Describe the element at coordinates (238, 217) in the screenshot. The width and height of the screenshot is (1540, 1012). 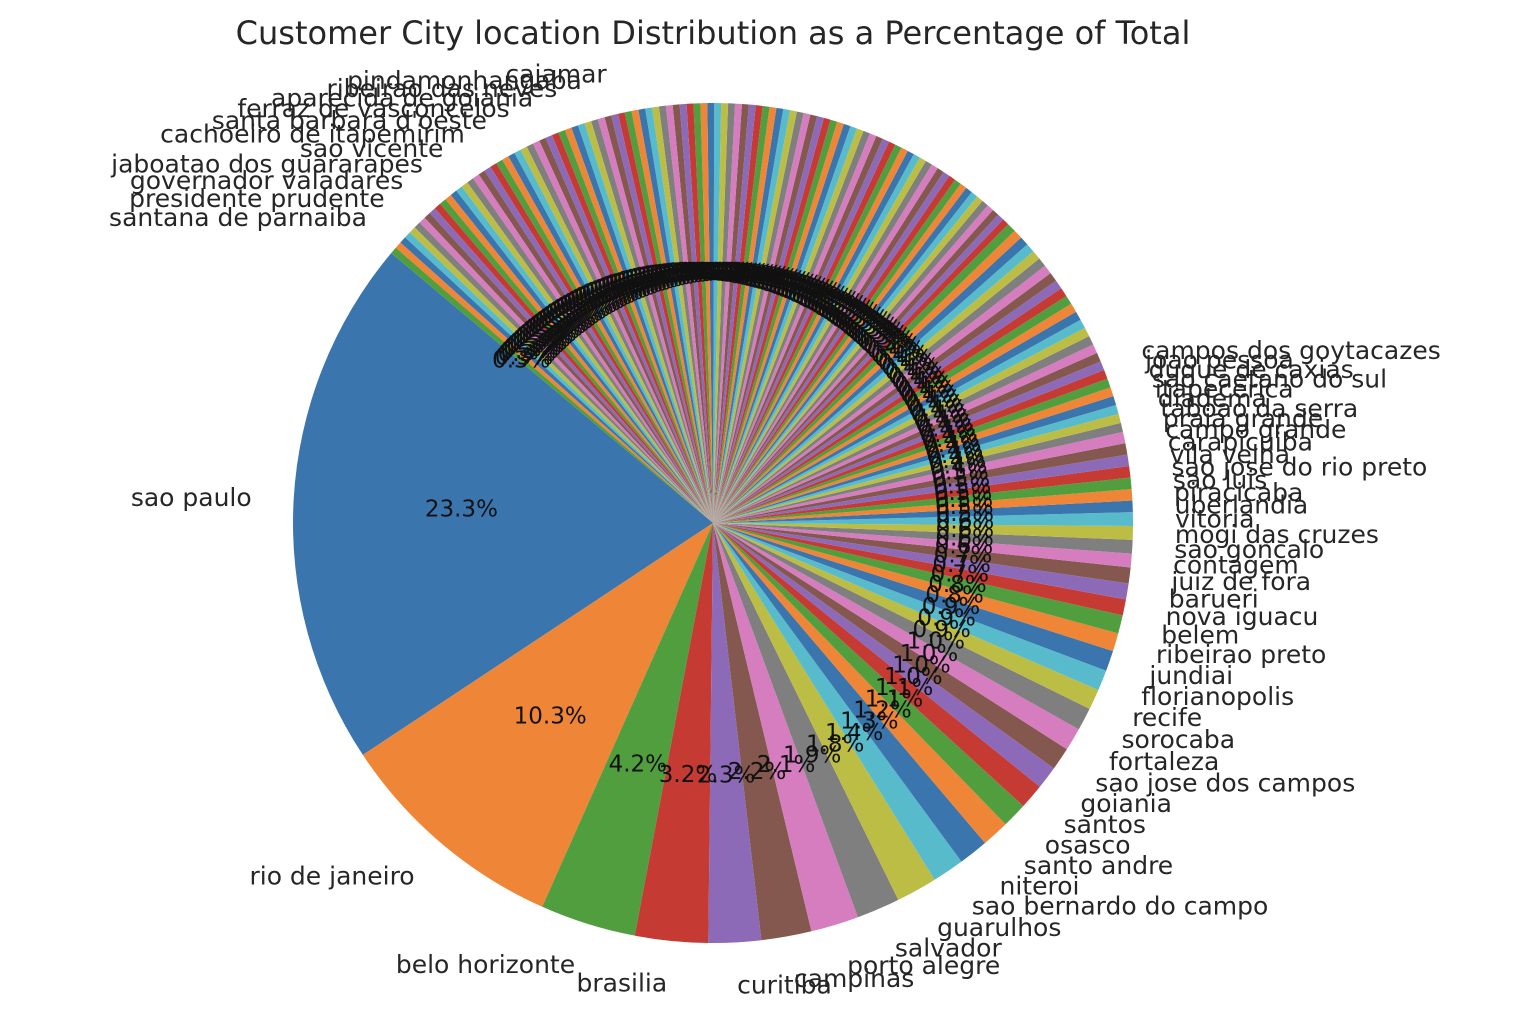
I see `slice-category-label: santana de parnaiba` at that location.